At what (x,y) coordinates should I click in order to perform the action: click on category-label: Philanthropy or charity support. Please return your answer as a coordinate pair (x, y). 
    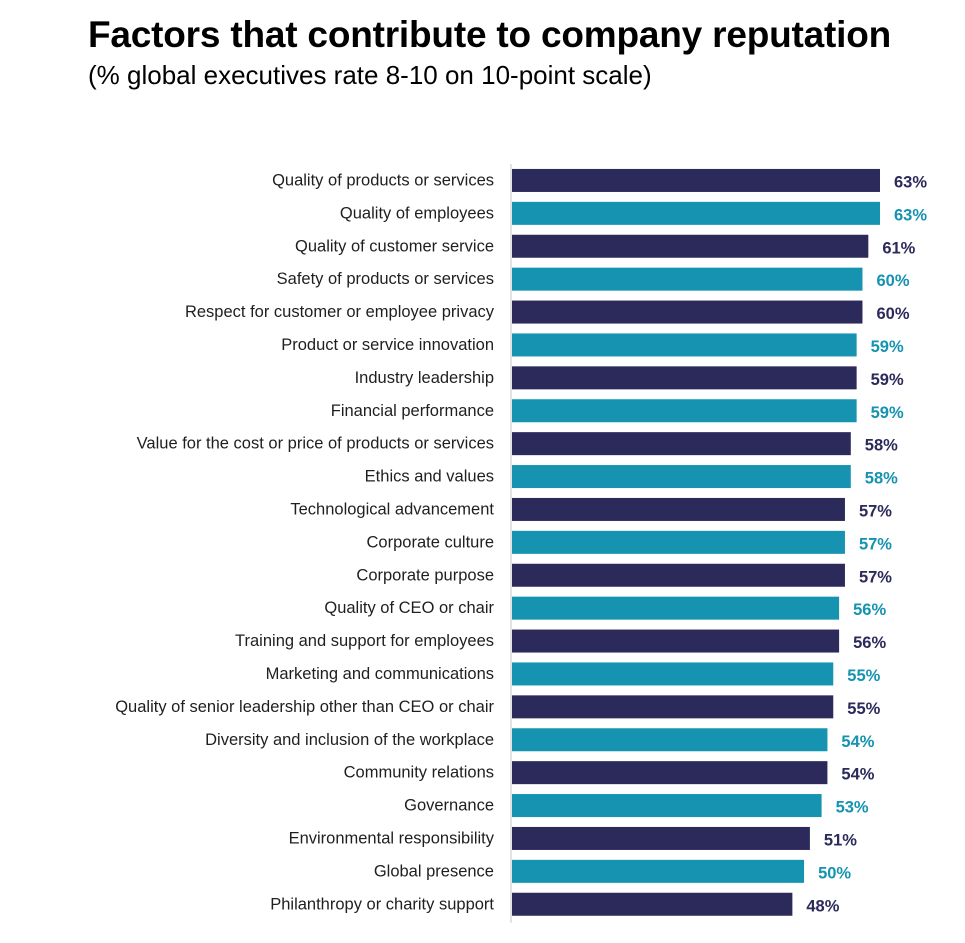
    Looking at the image, I should click on (382, 904).